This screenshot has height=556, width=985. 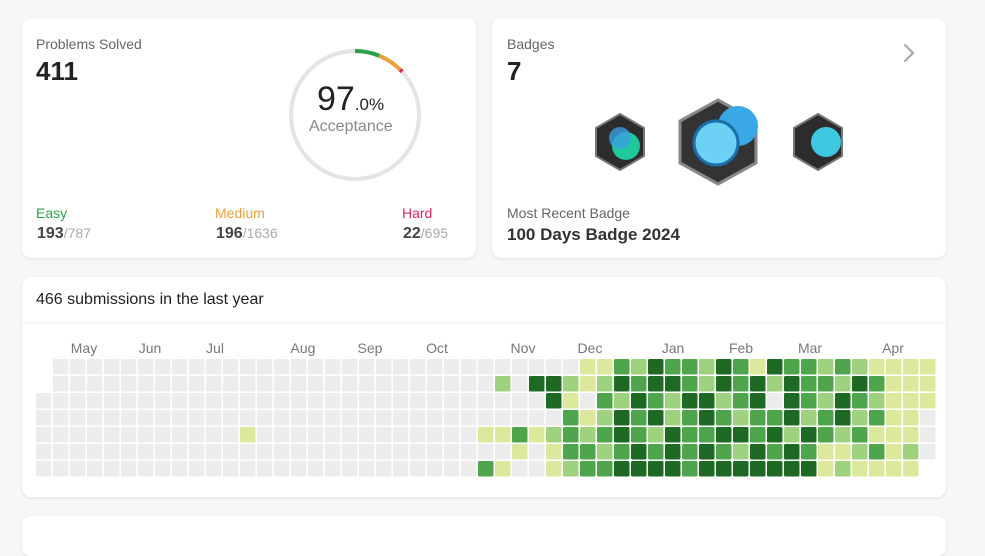 What do you see at coordinates (247, 234) in the screenshot?
I see `level-count: 196/1636` at bounding box center [247, 234].